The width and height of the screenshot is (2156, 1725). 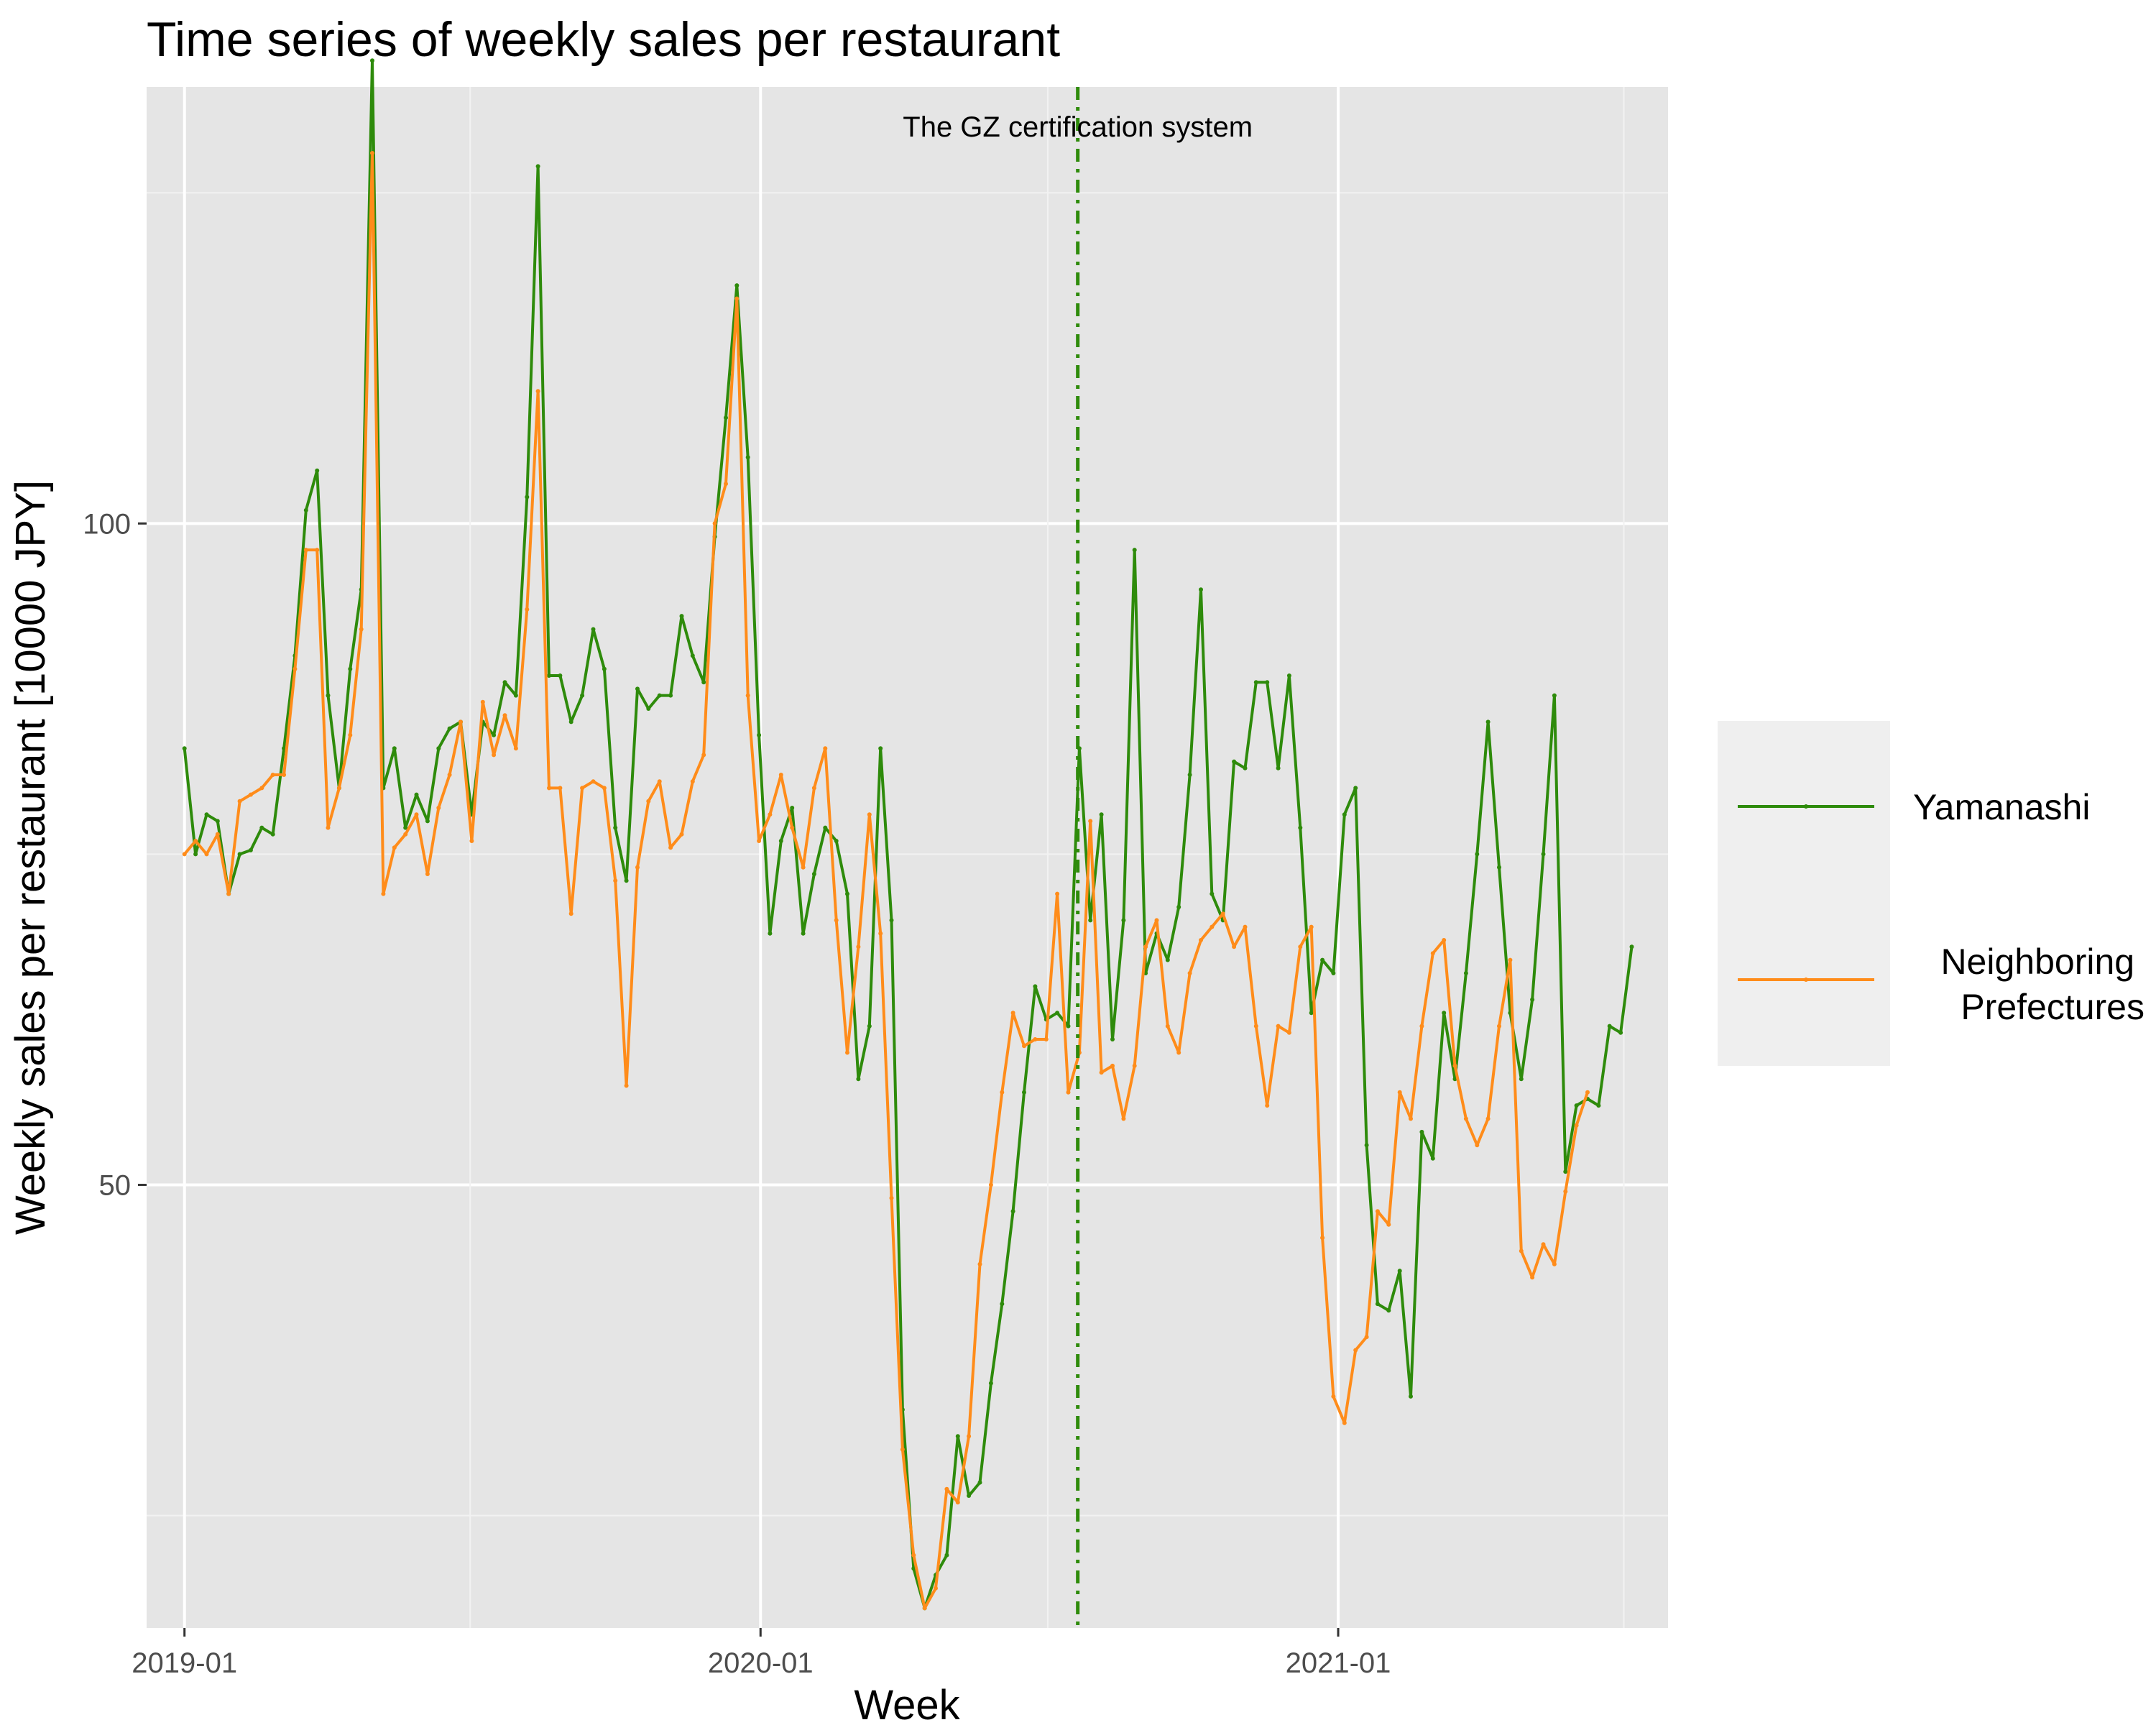 I want to click on y-tick-label: 50, so click(x=116, y=1185).